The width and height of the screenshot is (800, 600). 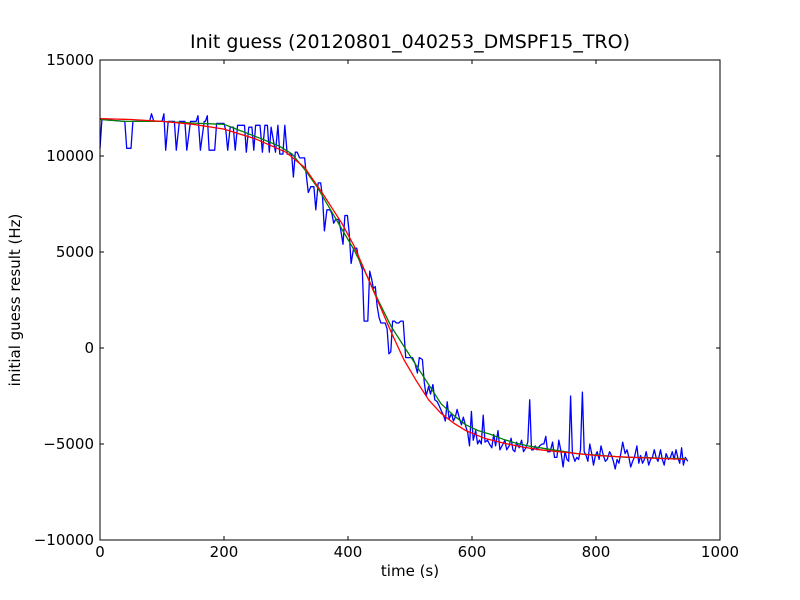 I want to click on y-tick-label: −5000, so click(x=68, y=444).